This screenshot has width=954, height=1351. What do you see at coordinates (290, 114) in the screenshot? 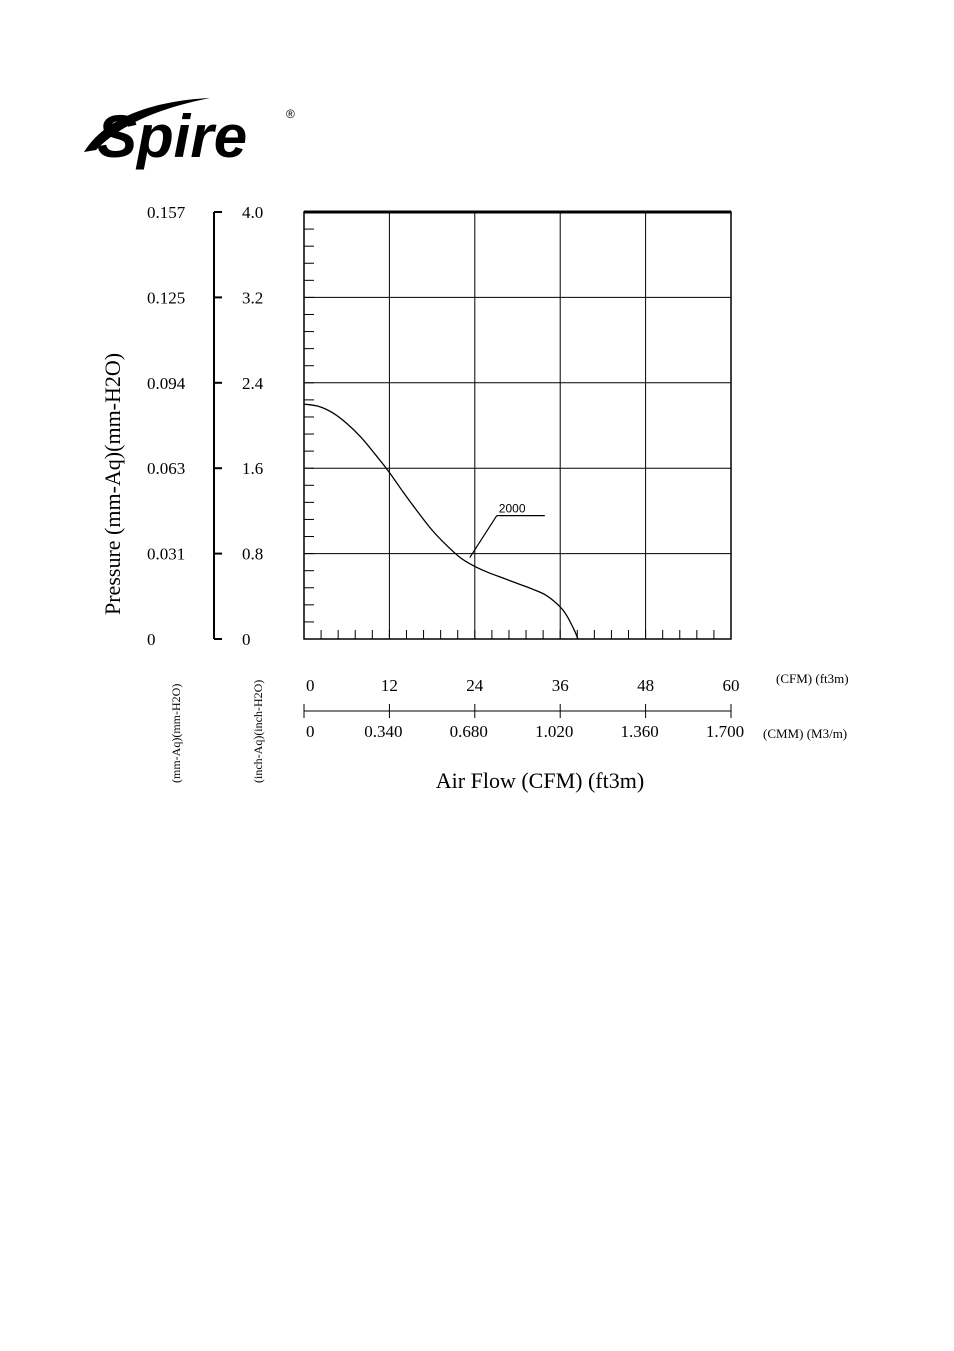
I see `logo-registered-mark: ®` at bounding box center [290, 114].